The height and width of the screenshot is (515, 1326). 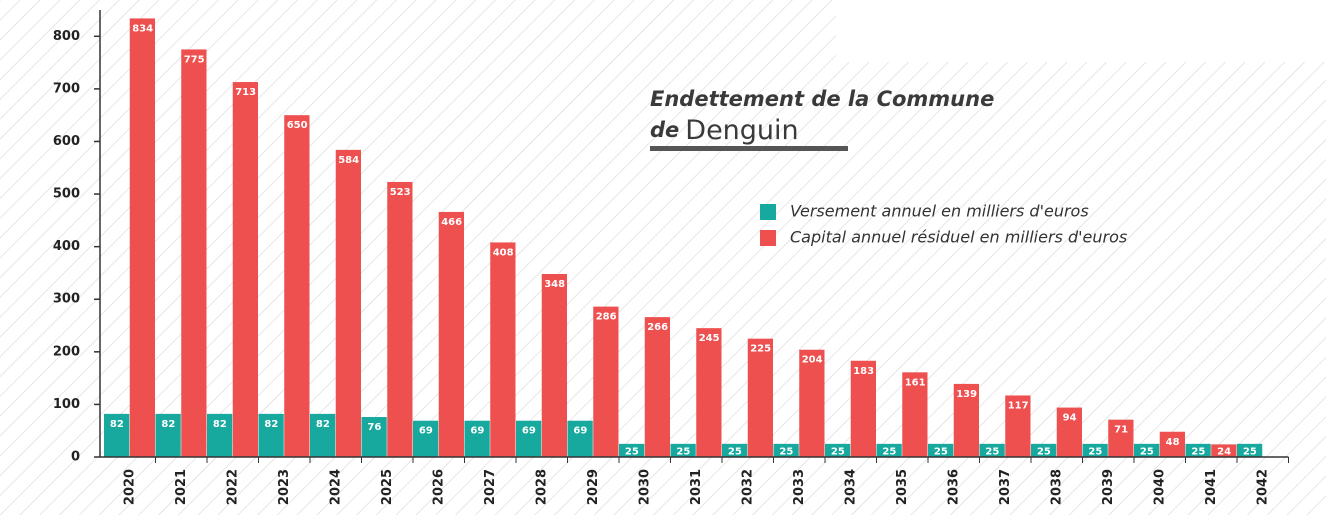 I want to click on value-label: 834, so click(x=142, y=28).